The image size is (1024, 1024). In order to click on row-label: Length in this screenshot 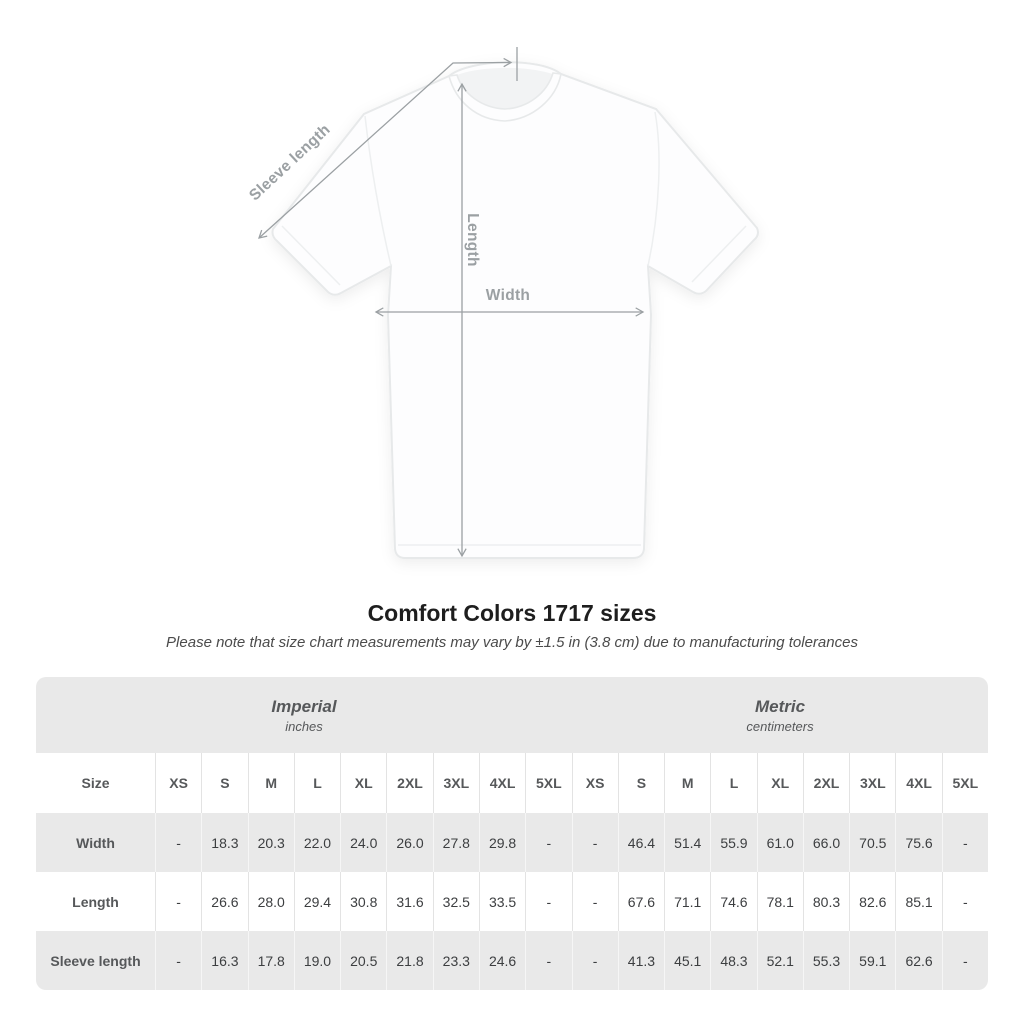, I will do `click(95, 901)`.